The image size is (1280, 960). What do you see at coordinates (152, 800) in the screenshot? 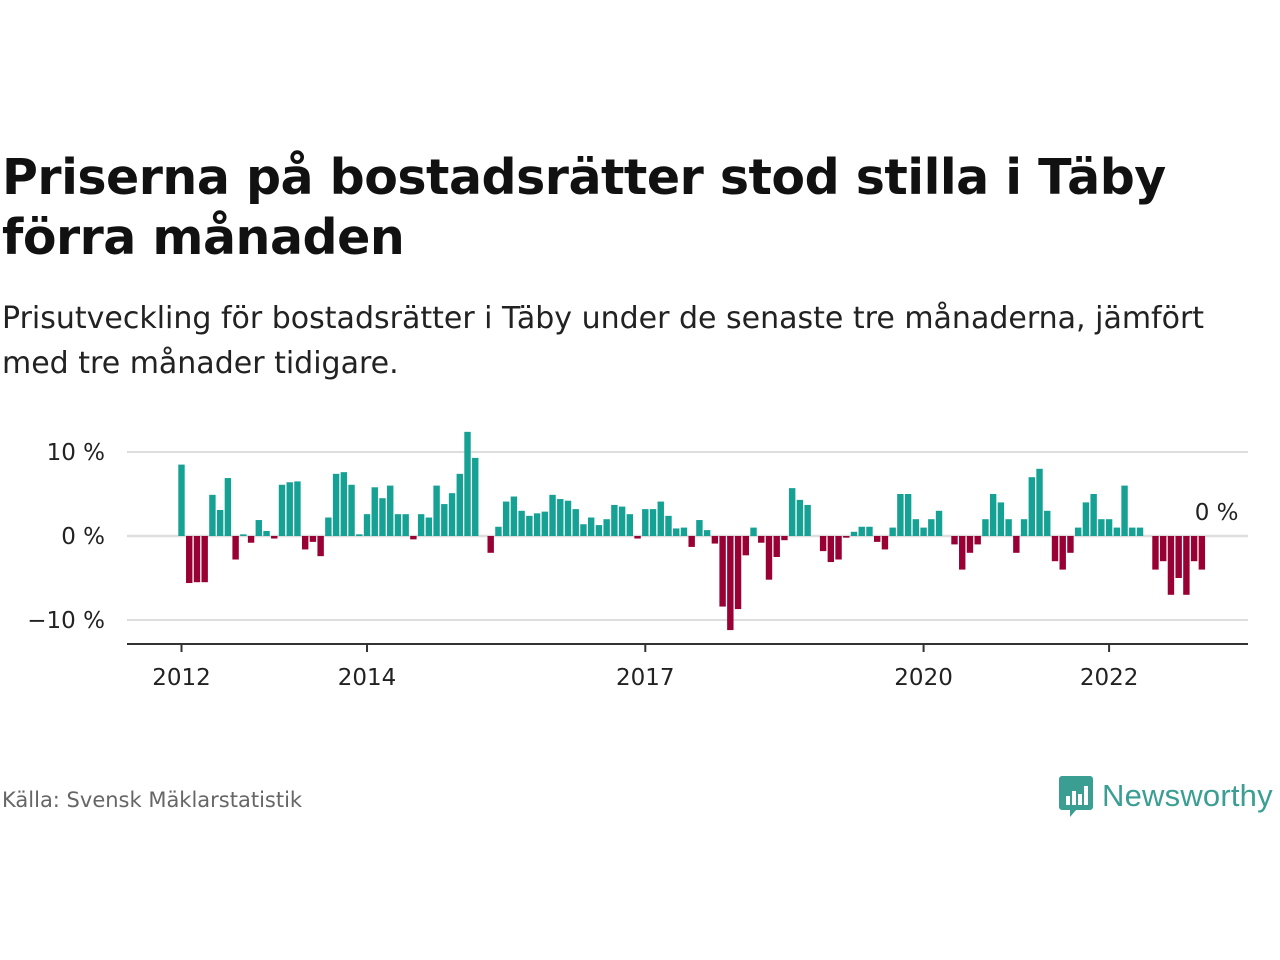
I see `source-note: Källa: Svensk Mäklarstatistik` at bounding box center [152, 800].